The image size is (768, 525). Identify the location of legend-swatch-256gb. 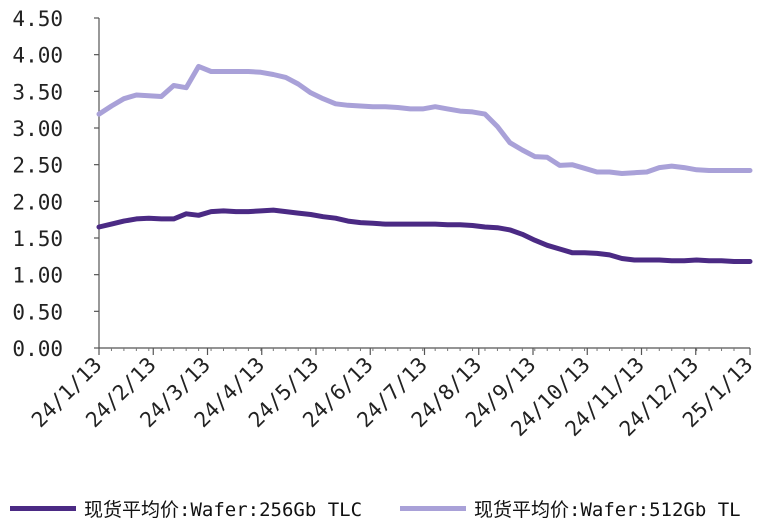
(43, 508).